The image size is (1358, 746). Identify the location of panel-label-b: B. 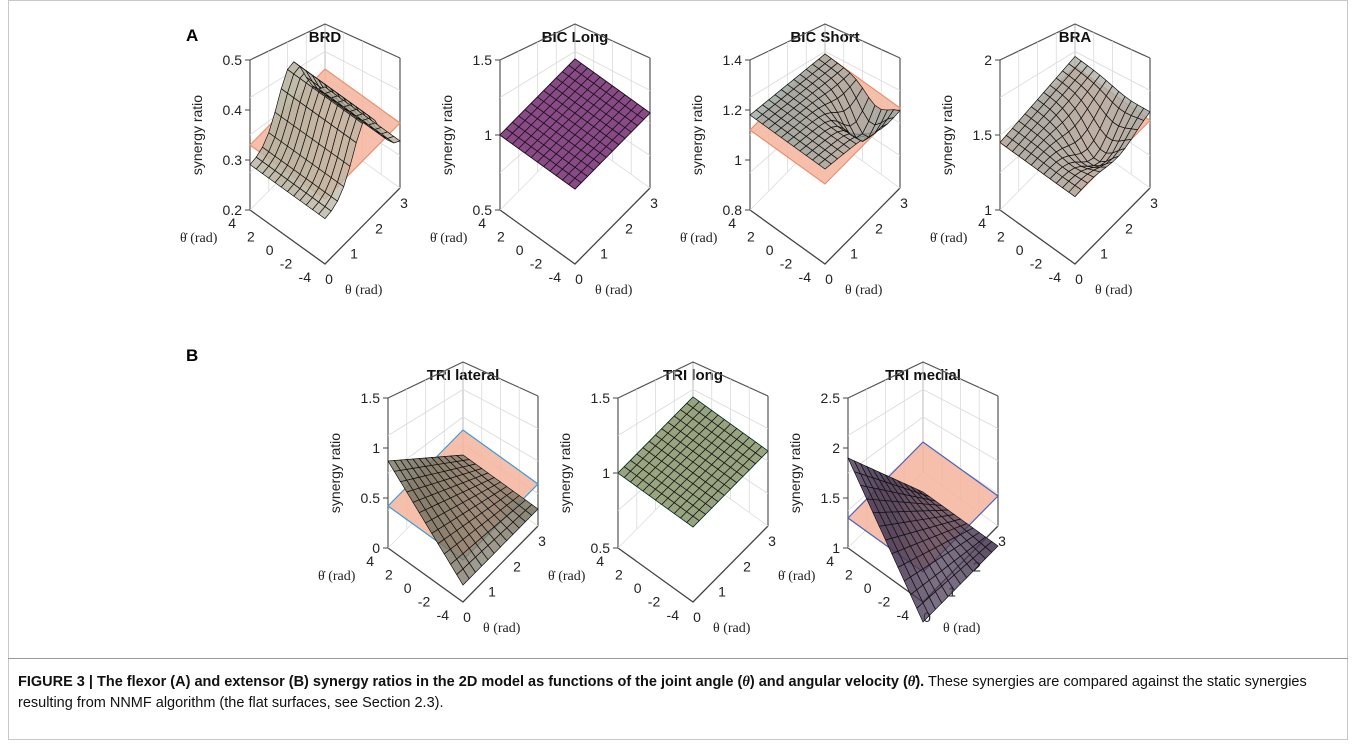
(192, 355).